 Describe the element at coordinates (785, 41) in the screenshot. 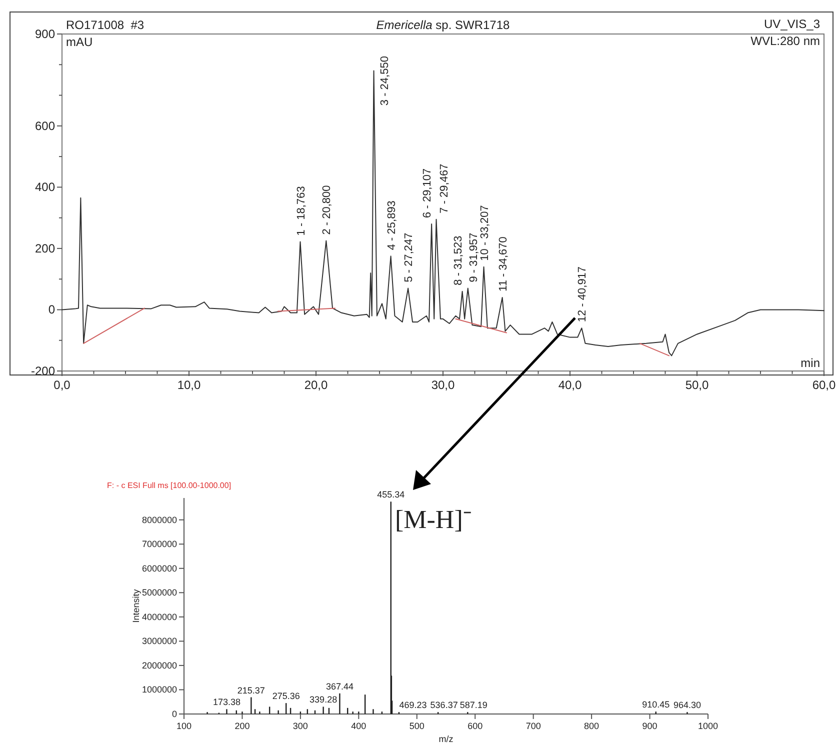

I see `annotation: WVL:280 nm` at that location.